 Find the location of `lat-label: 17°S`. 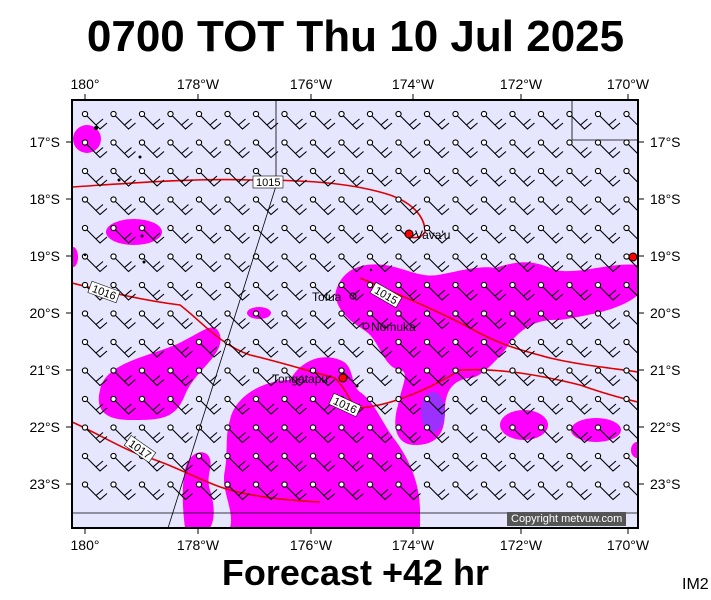

lat-label: 17°S is located at coordinates (665, 142).